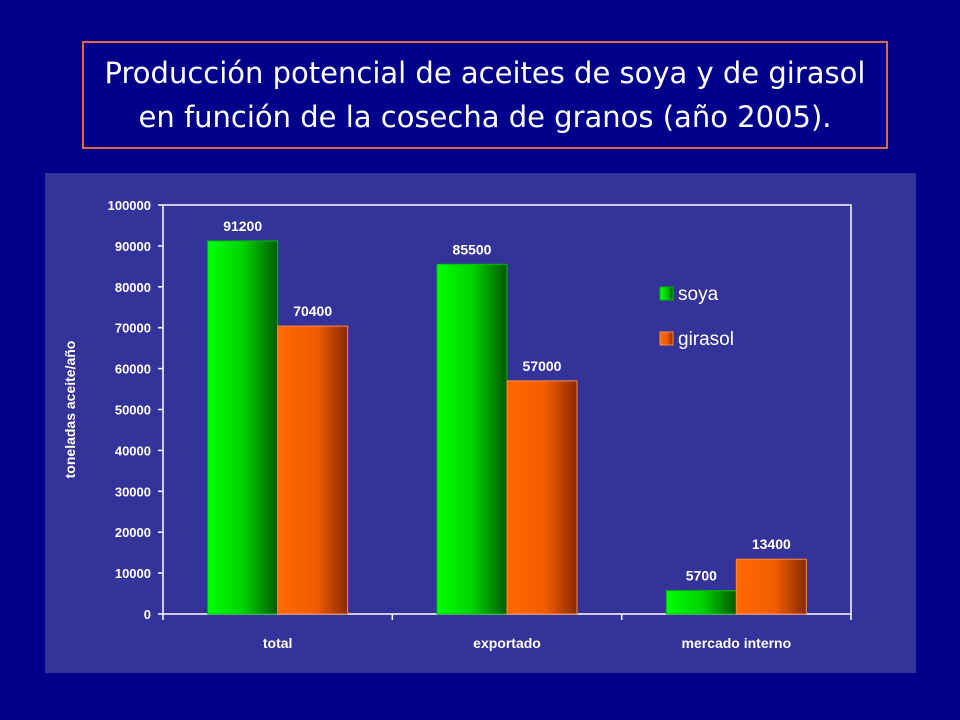 The height and width of the screenshot is (720, 960). I want to click on y-tick-label: 90000, so click(133, 246).